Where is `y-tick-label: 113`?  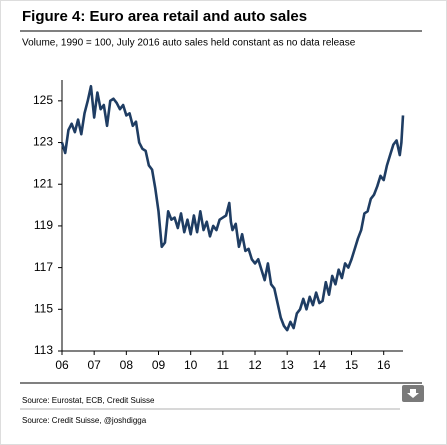
y-tick-label: 113 is located at coordinates (43, 350).